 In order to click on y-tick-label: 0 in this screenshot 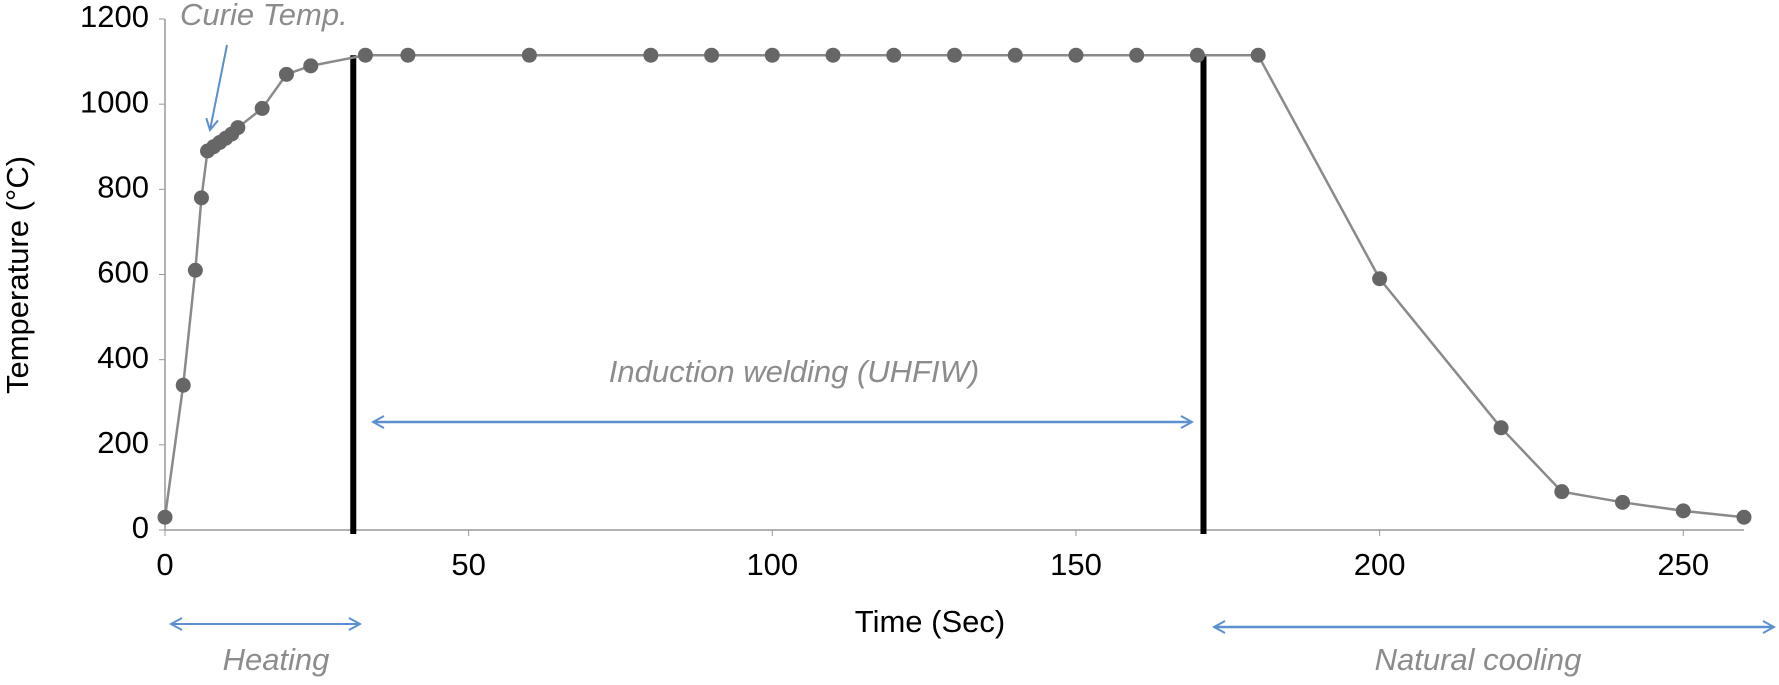, I will do `click(140, 527)`.